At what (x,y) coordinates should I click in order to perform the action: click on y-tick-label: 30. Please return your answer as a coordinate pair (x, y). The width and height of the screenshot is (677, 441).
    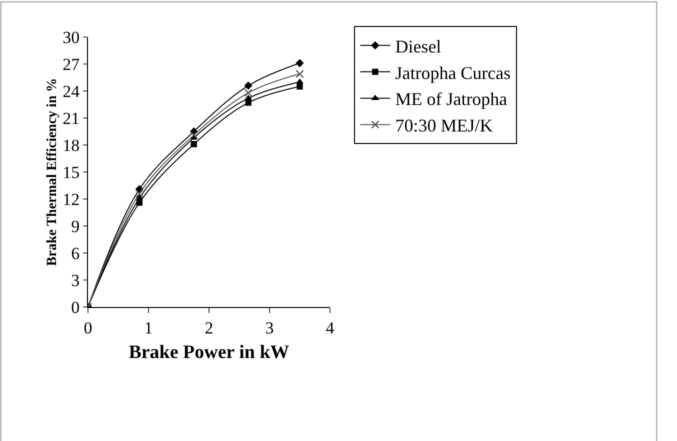
    Looking at the image, I should click on (71, 37).